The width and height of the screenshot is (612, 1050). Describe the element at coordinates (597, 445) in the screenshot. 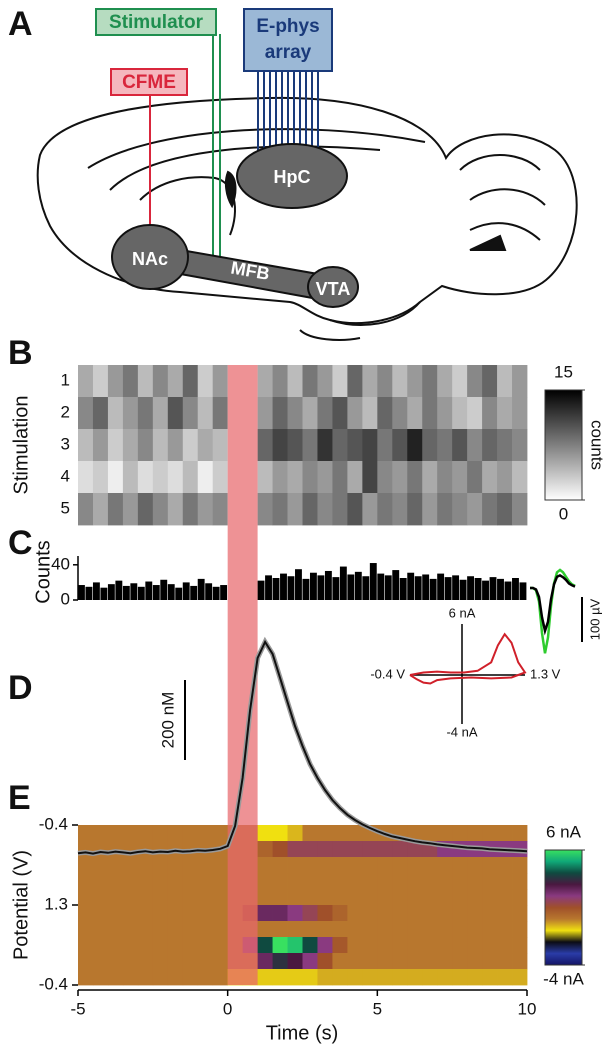

I see `colorbar-title: counts` at that location.